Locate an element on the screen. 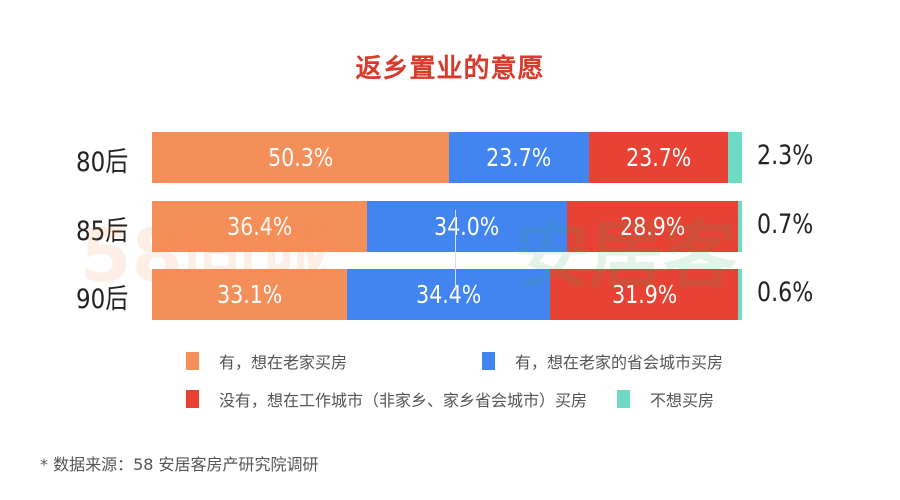  data-label-outside: 2.3% is located at coordinates (785, 155).